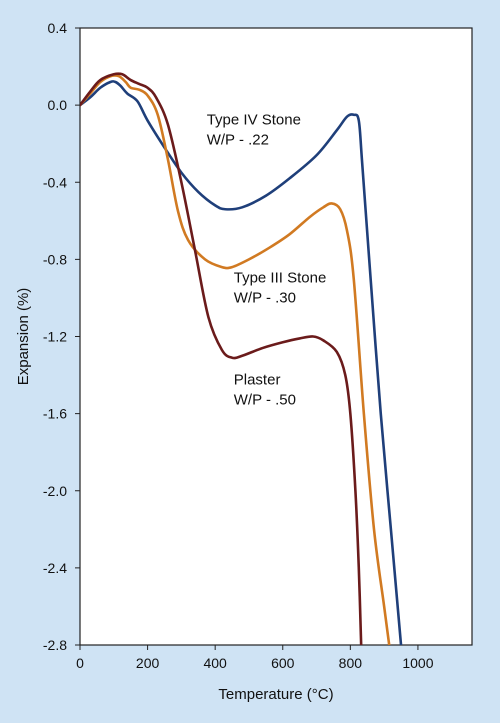 The height and width of the screenshot is (723, 500). I want to click on y-tick-label: -2.0, so click(55, 491).